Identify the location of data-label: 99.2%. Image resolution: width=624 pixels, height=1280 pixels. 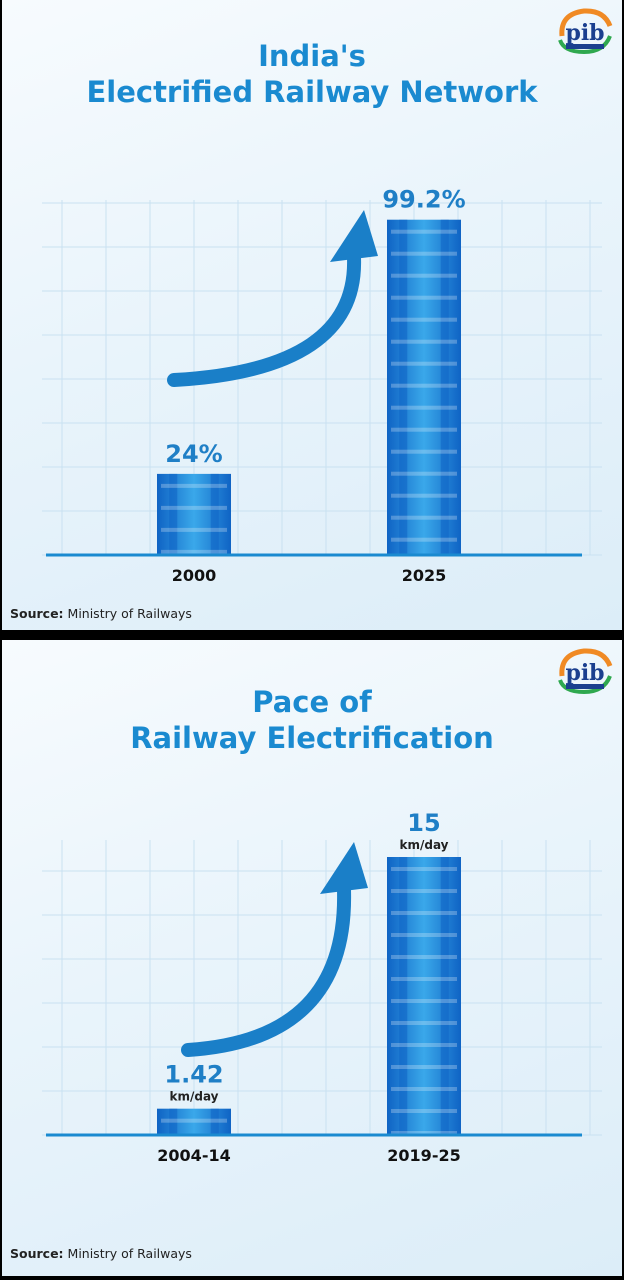
(423, 200).